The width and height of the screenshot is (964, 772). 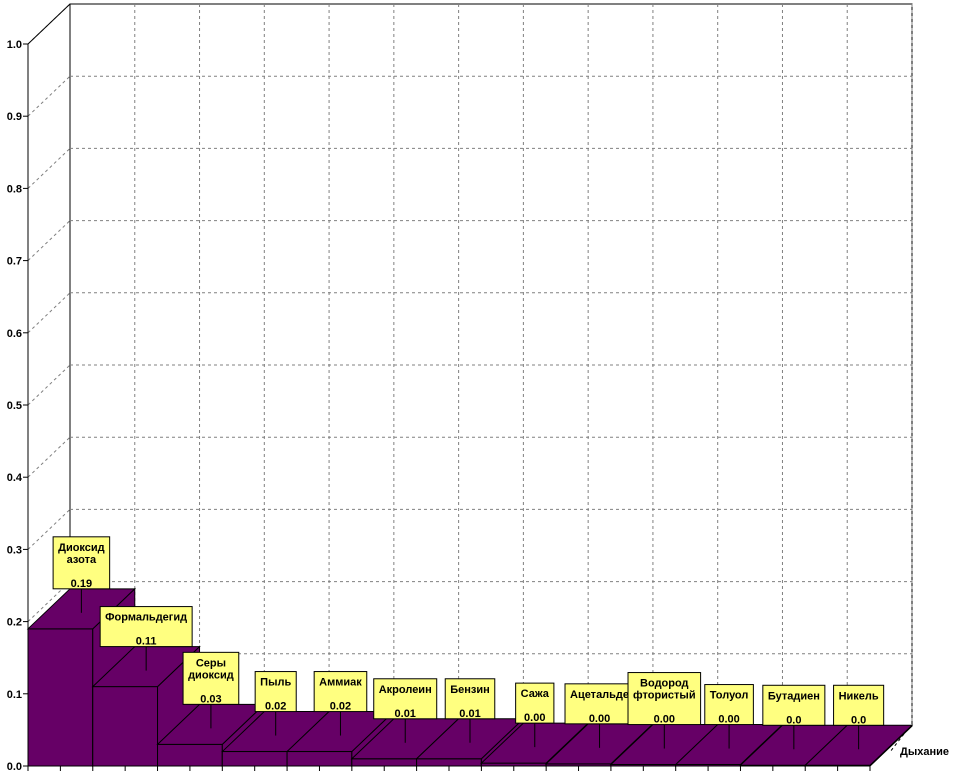 I want to click on callout-category-label: Формальдегид, so click(x=146, y=618).